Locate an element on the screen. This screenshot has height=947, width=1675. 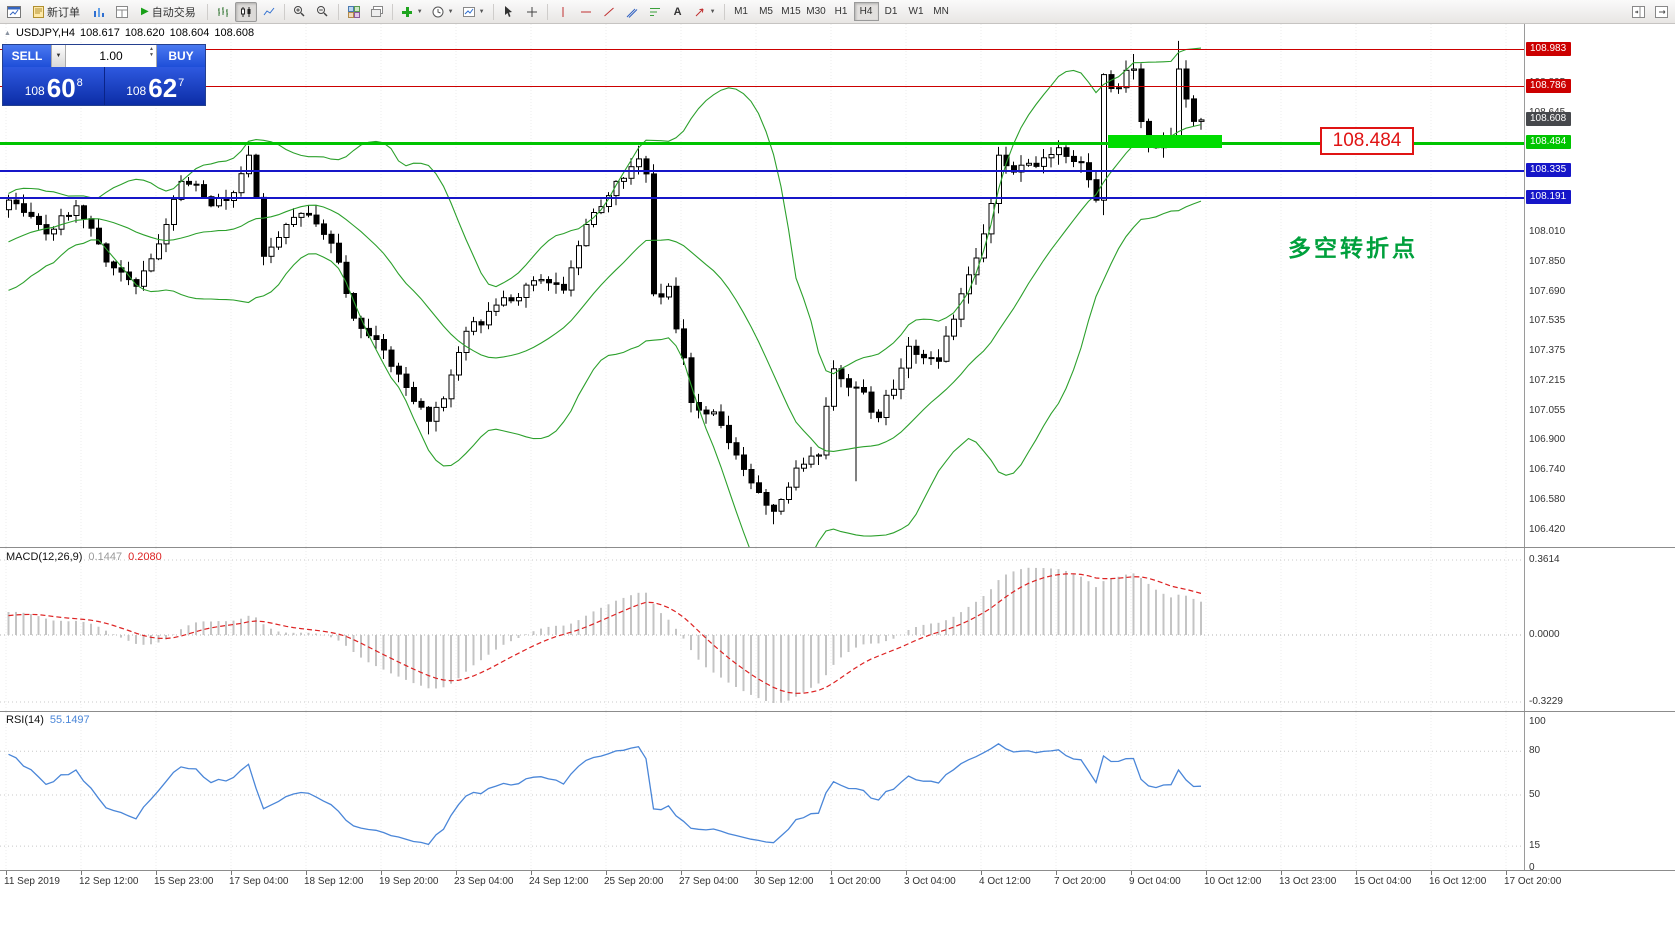
data-window-icon is located at coordinates (122, 11).